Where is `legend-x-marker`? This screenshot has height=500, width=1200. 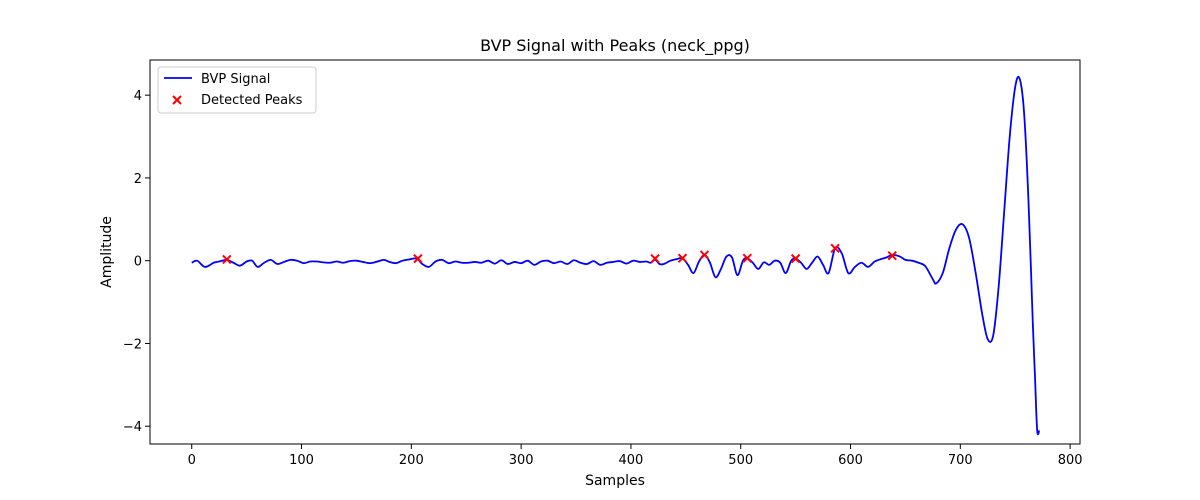
legend-x-marker is located at coordinates (177, 100).